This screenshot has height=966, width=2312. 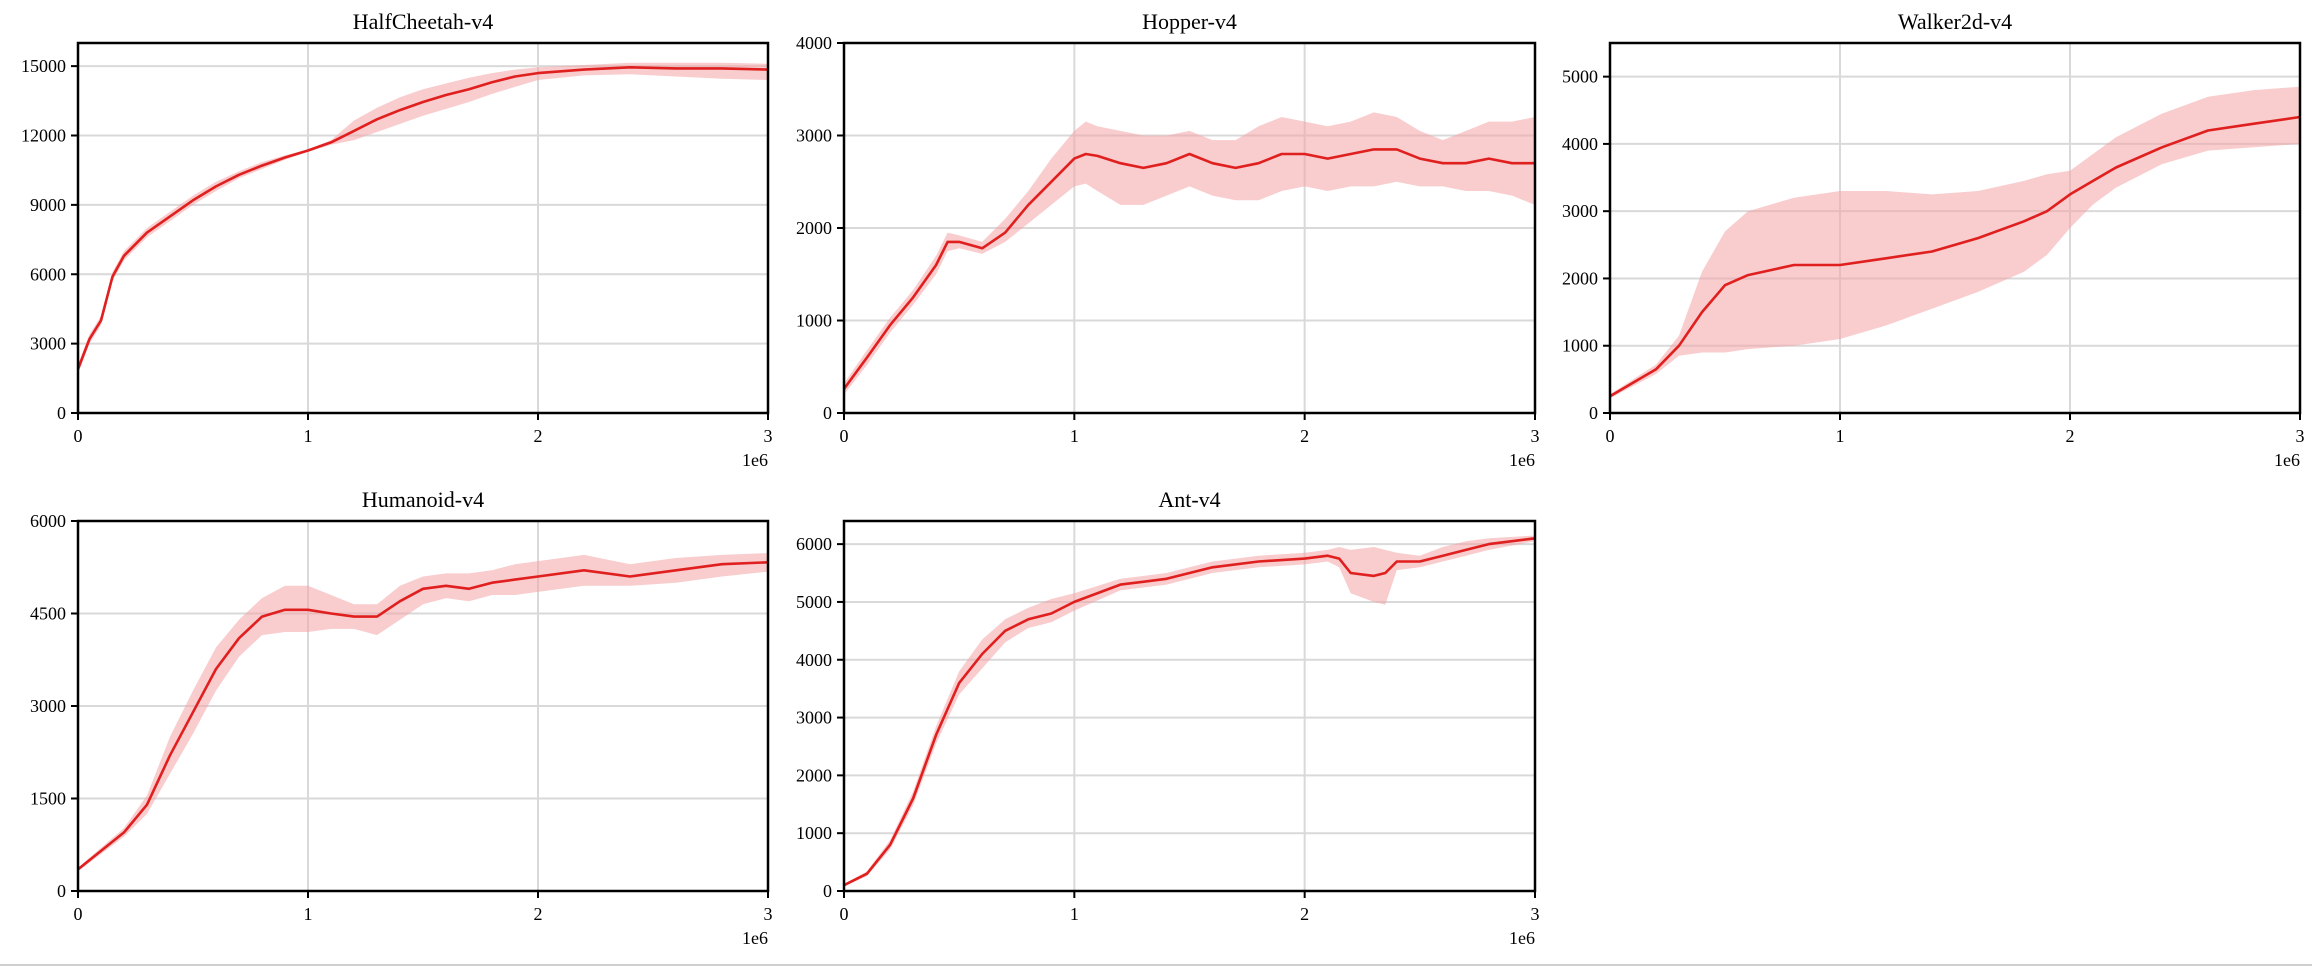 What do you see at coordinates (48, 799) in the screenshot?
I see `y-tick-label: 1500` at bounding box center [48, 799].